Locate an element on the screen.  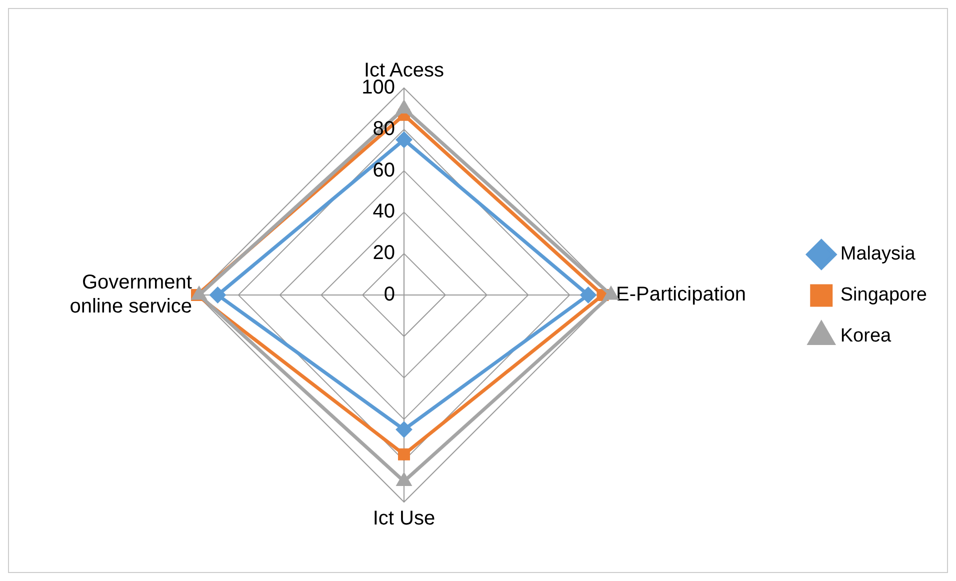
y-tick-label: 20 is located at coordinates (383, 253).